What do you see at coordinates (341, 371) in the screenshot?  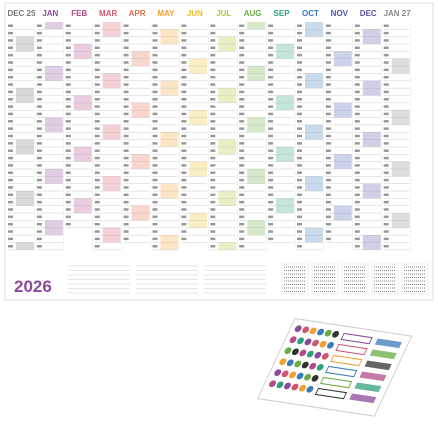 I see `sticker-label` at bounding box center [341, 371].